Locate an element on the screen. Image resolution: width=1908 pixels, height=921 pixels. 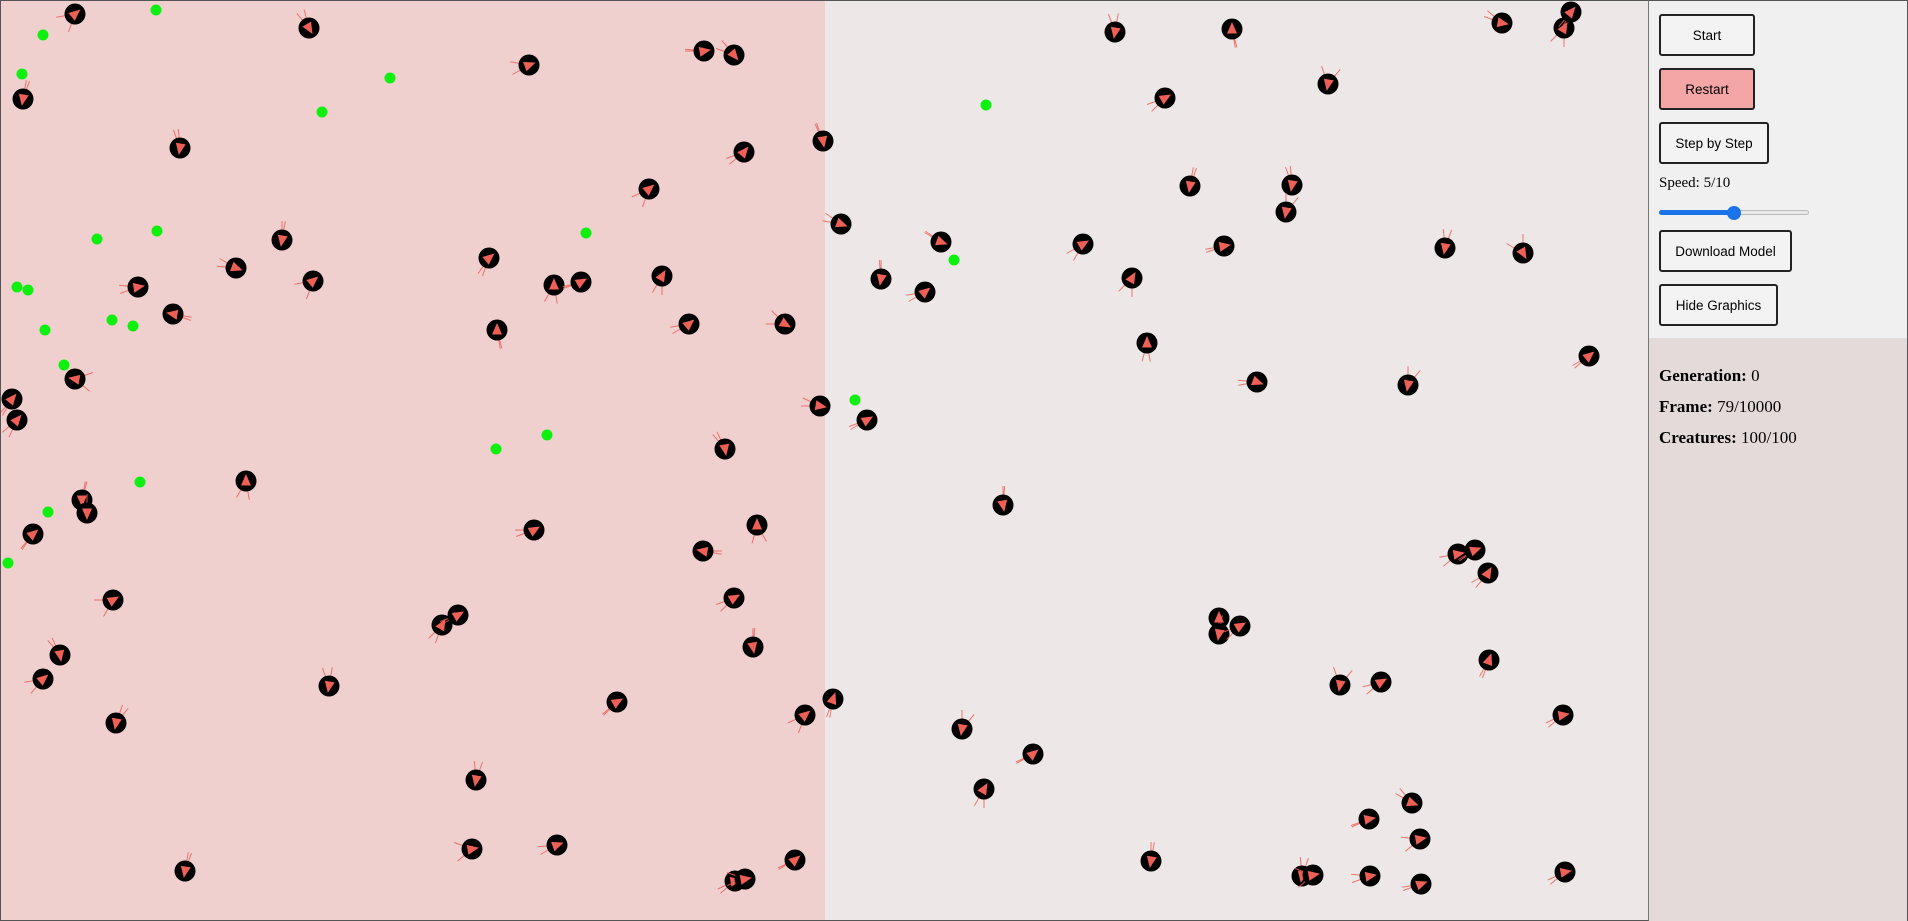
creatures-value: 100/100 is located at coordinates (1769, 437).